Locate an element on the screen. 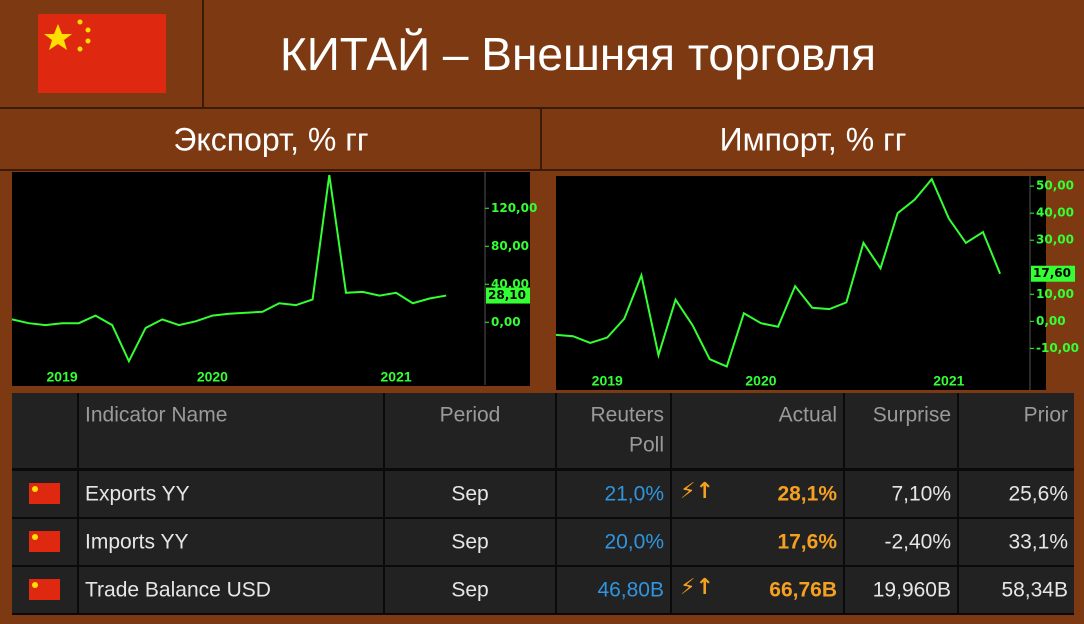 The width and height of the screenshot is (1084, 624). table-value: 58,34B is located at coordinates (1034, 590).